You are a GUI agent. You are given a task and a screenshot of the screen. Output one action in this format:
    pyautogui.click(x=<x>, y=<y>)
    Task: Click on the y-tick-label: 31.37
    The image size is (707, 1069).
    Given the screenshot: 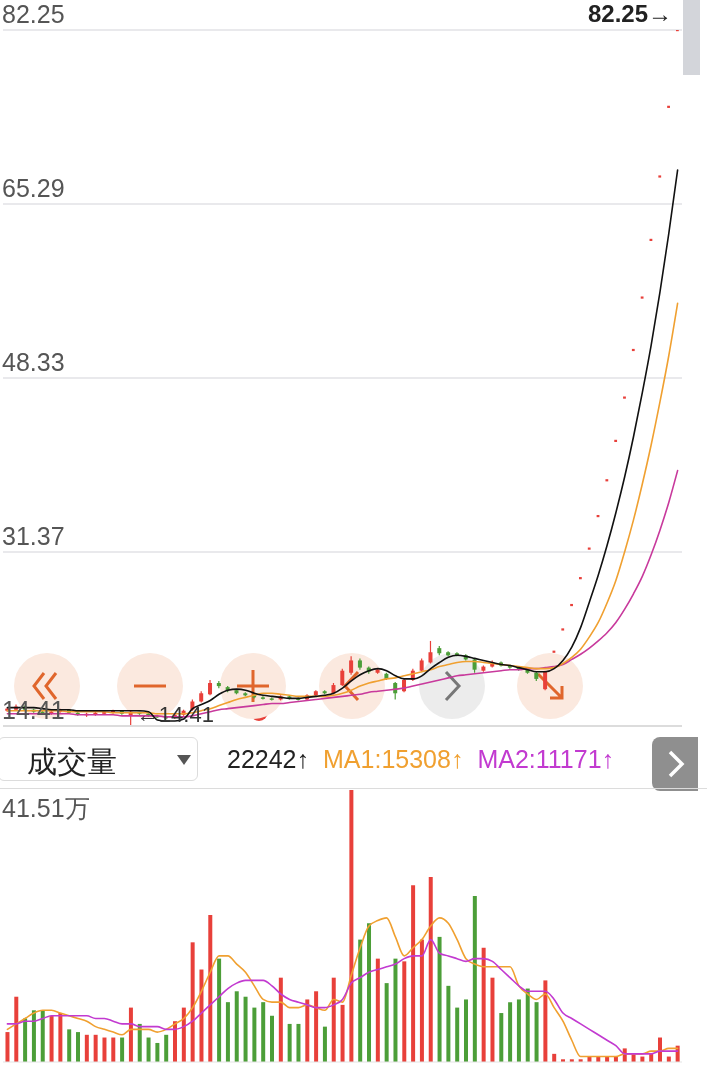 What is the action you would take?
    pyautogui.click(x=33, y=536)
    